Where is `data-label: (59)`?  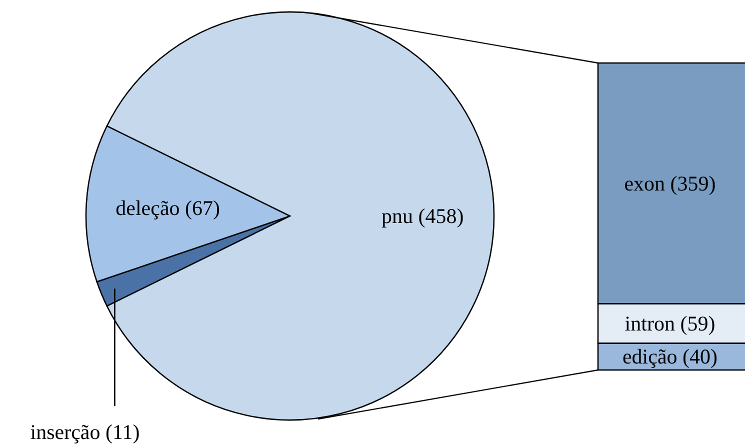 data-label: (59) is located at coordinates (695, 323).